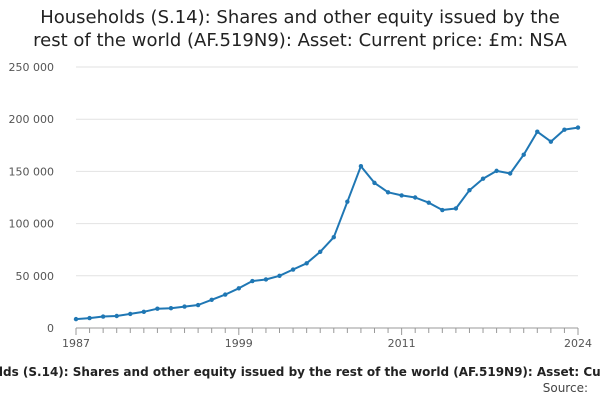  Describe the element at coordinates (32, 171) in the screenshot. I see `y-tick-label: 150 000` at that location.